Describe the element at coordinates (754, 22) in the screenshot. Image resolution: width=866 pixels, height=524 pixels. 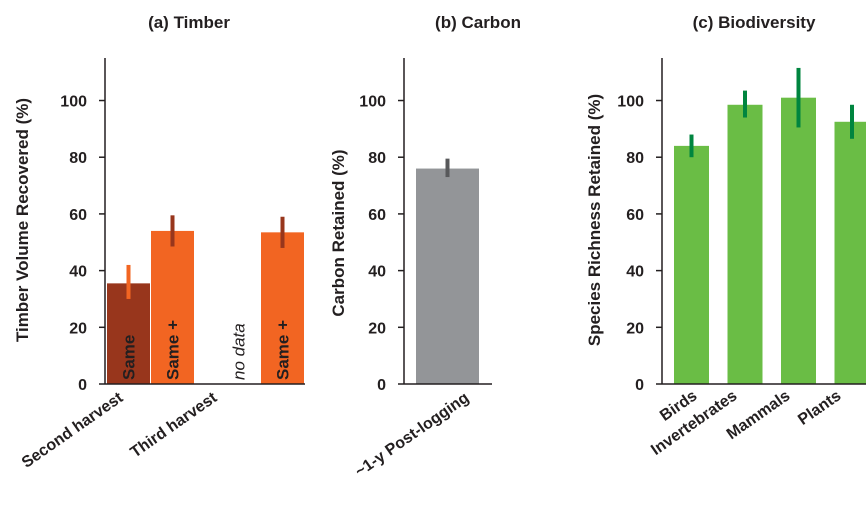
I see `panel-biodiversity-title: (c) Biodiversity` at that location.